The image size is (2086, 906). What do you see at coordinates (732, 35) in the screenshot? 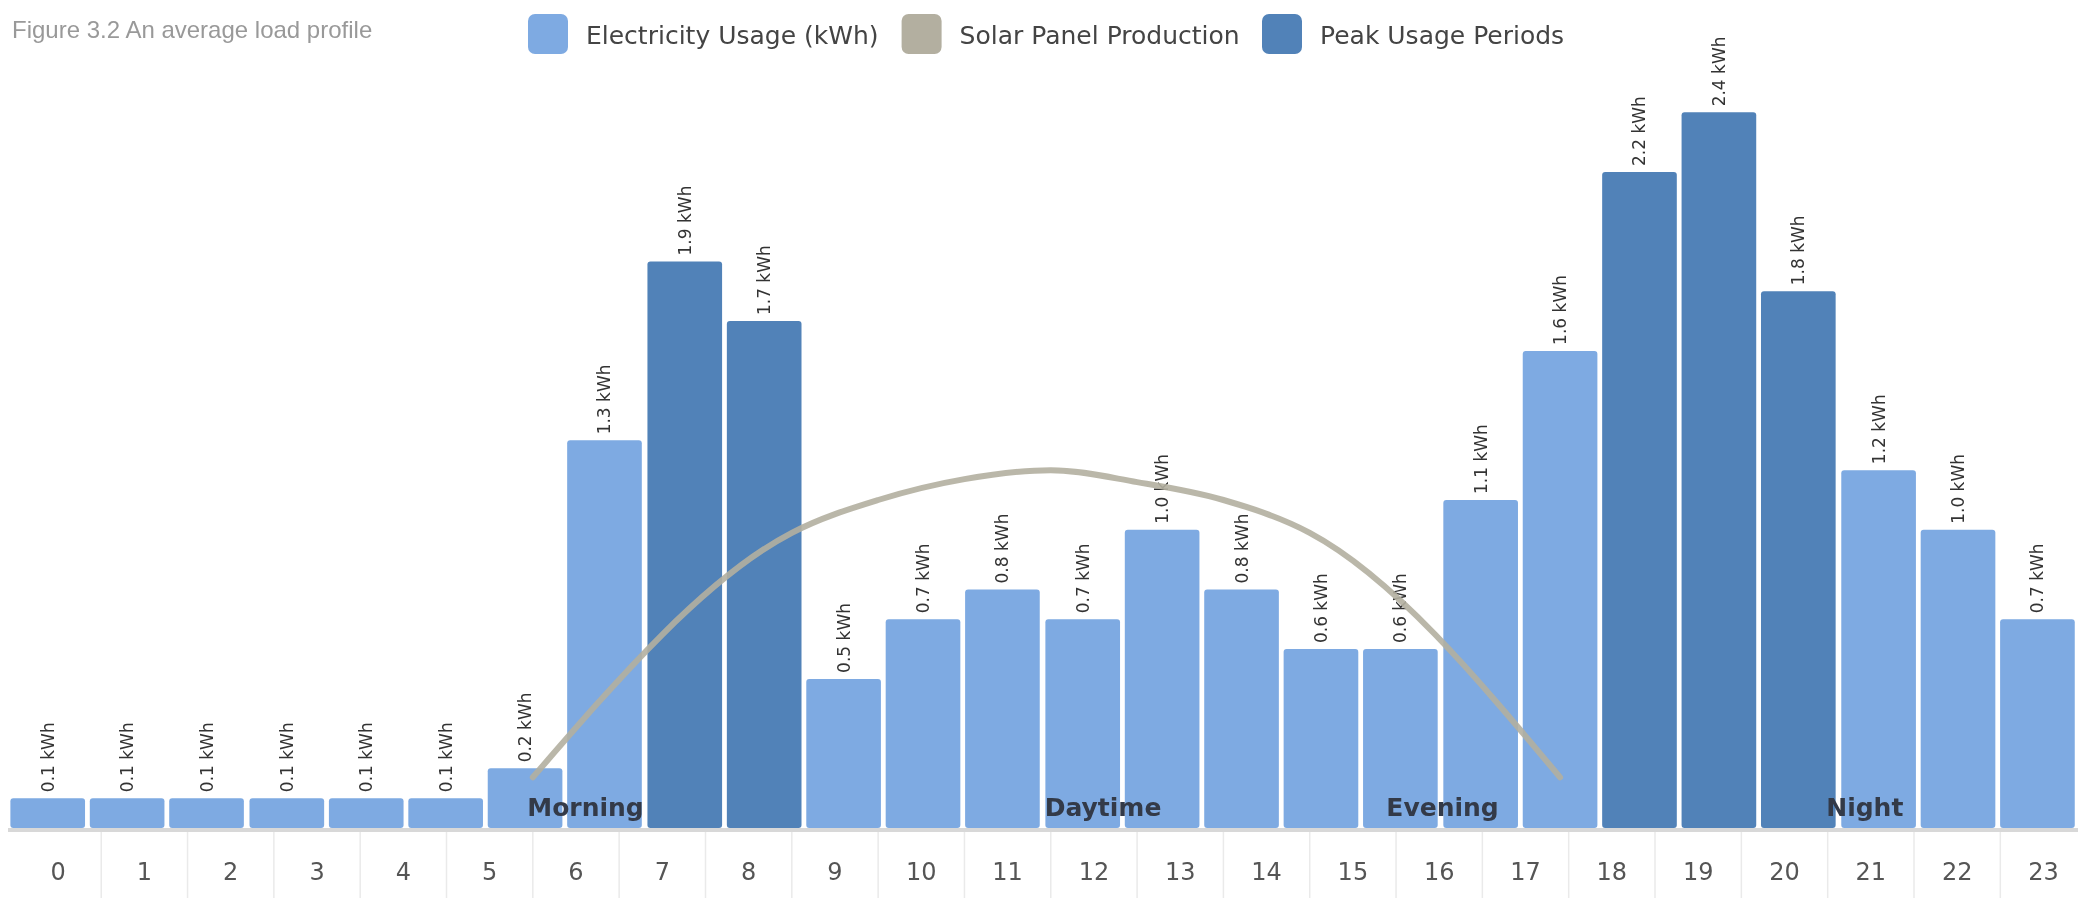
I see `legend-label: Electricity Usage (kWh)` at bounding box center [732, 35].